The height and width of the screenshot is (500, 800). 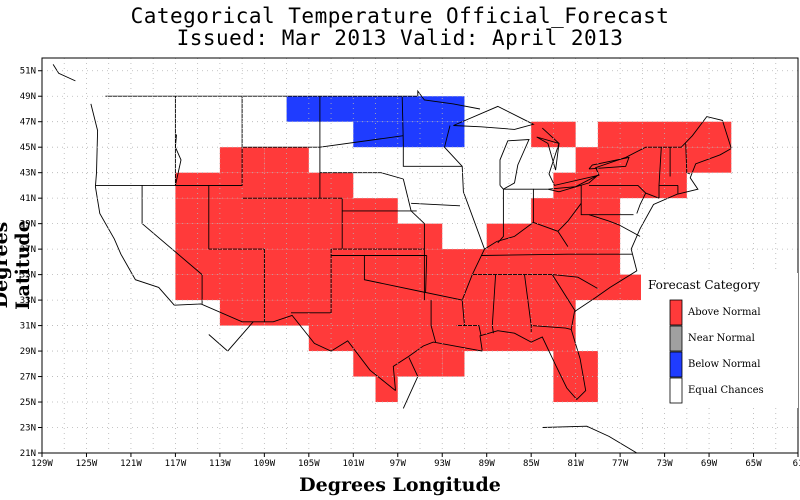 I want to click on lat-tick-label: 27N, so click(x=28, y=378).